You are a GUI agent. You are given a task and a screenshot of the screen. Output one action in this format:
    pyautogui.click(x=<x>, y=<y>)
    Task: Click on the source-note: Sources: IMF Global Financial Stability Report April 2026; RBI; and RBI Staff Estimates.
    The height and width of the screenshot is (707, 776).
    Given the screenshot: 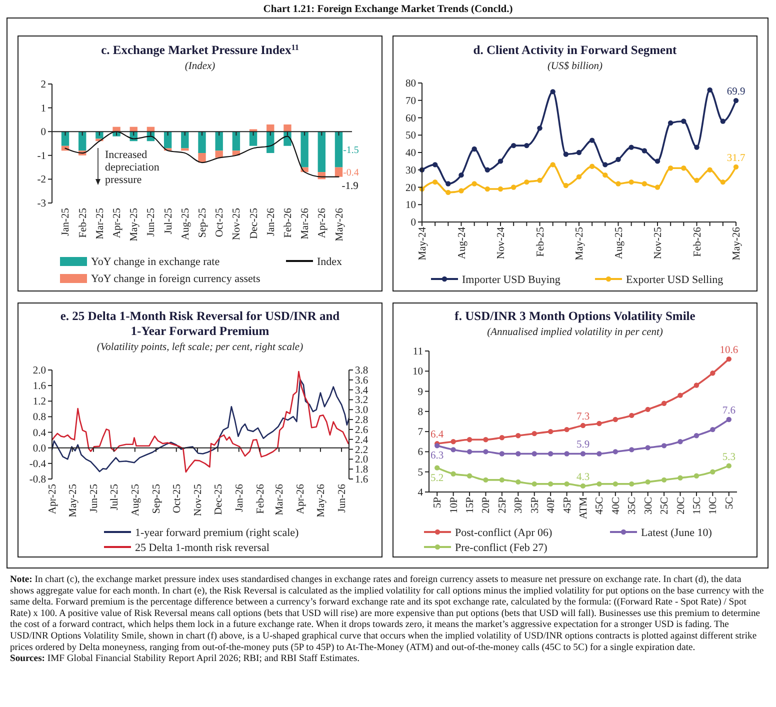 What is the action you would take?
    pyautogui.click(x=185, y=658)
    